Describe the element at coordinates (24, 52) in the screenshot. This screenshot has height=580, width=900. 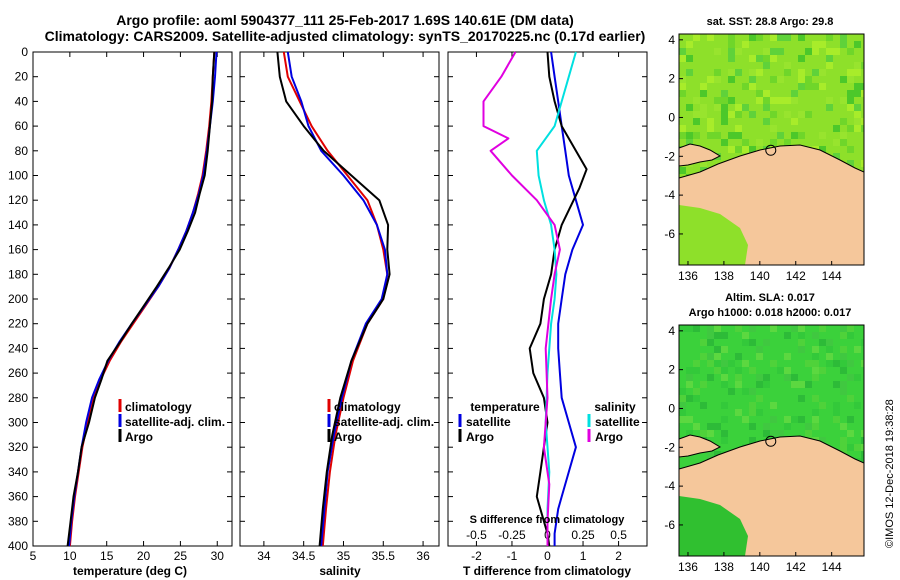
I see `depth-tick-label: 0` at that location.